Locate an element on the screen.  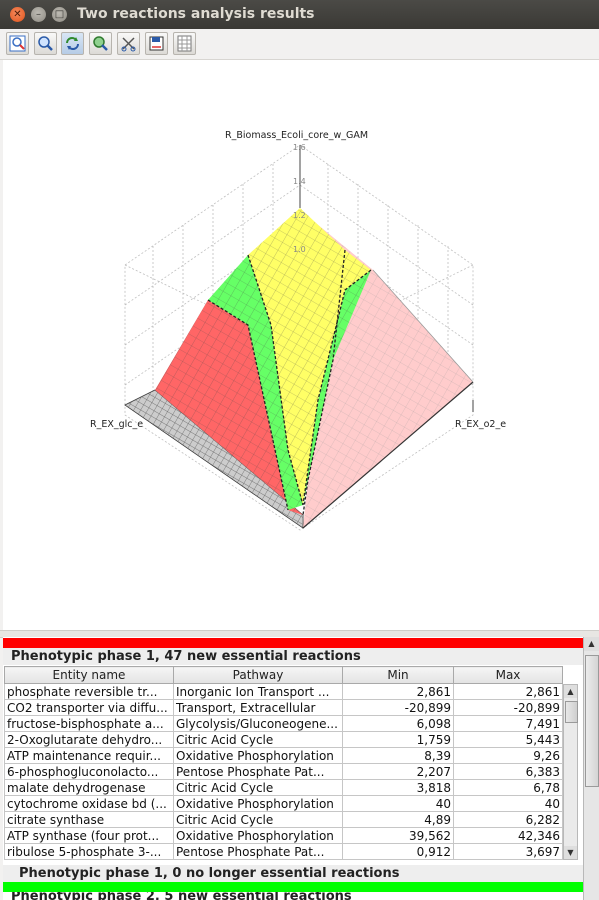
zoom-fit-icon is located at coordinates (17, 43).